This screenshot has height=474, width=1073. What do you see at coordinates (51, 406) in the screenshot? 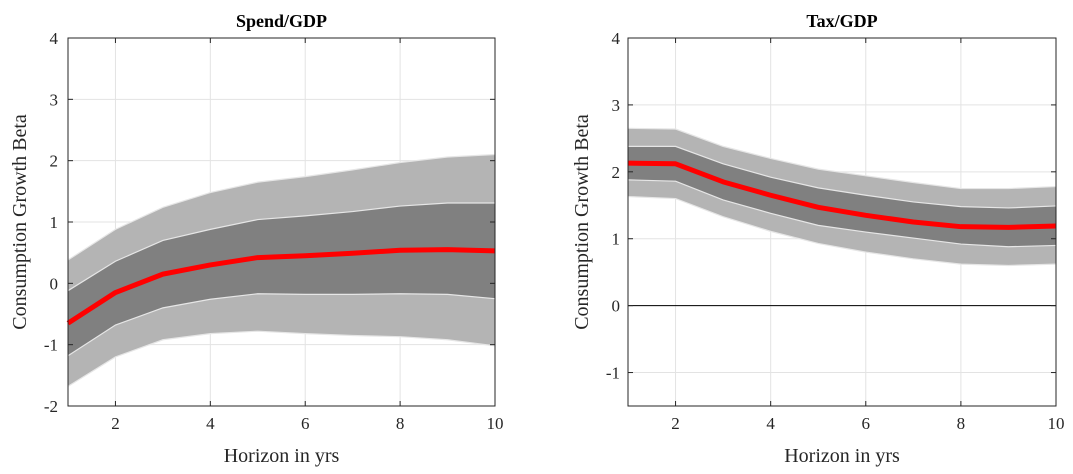
I see `y-tick-label: -2` at bounding box center [51, 406].